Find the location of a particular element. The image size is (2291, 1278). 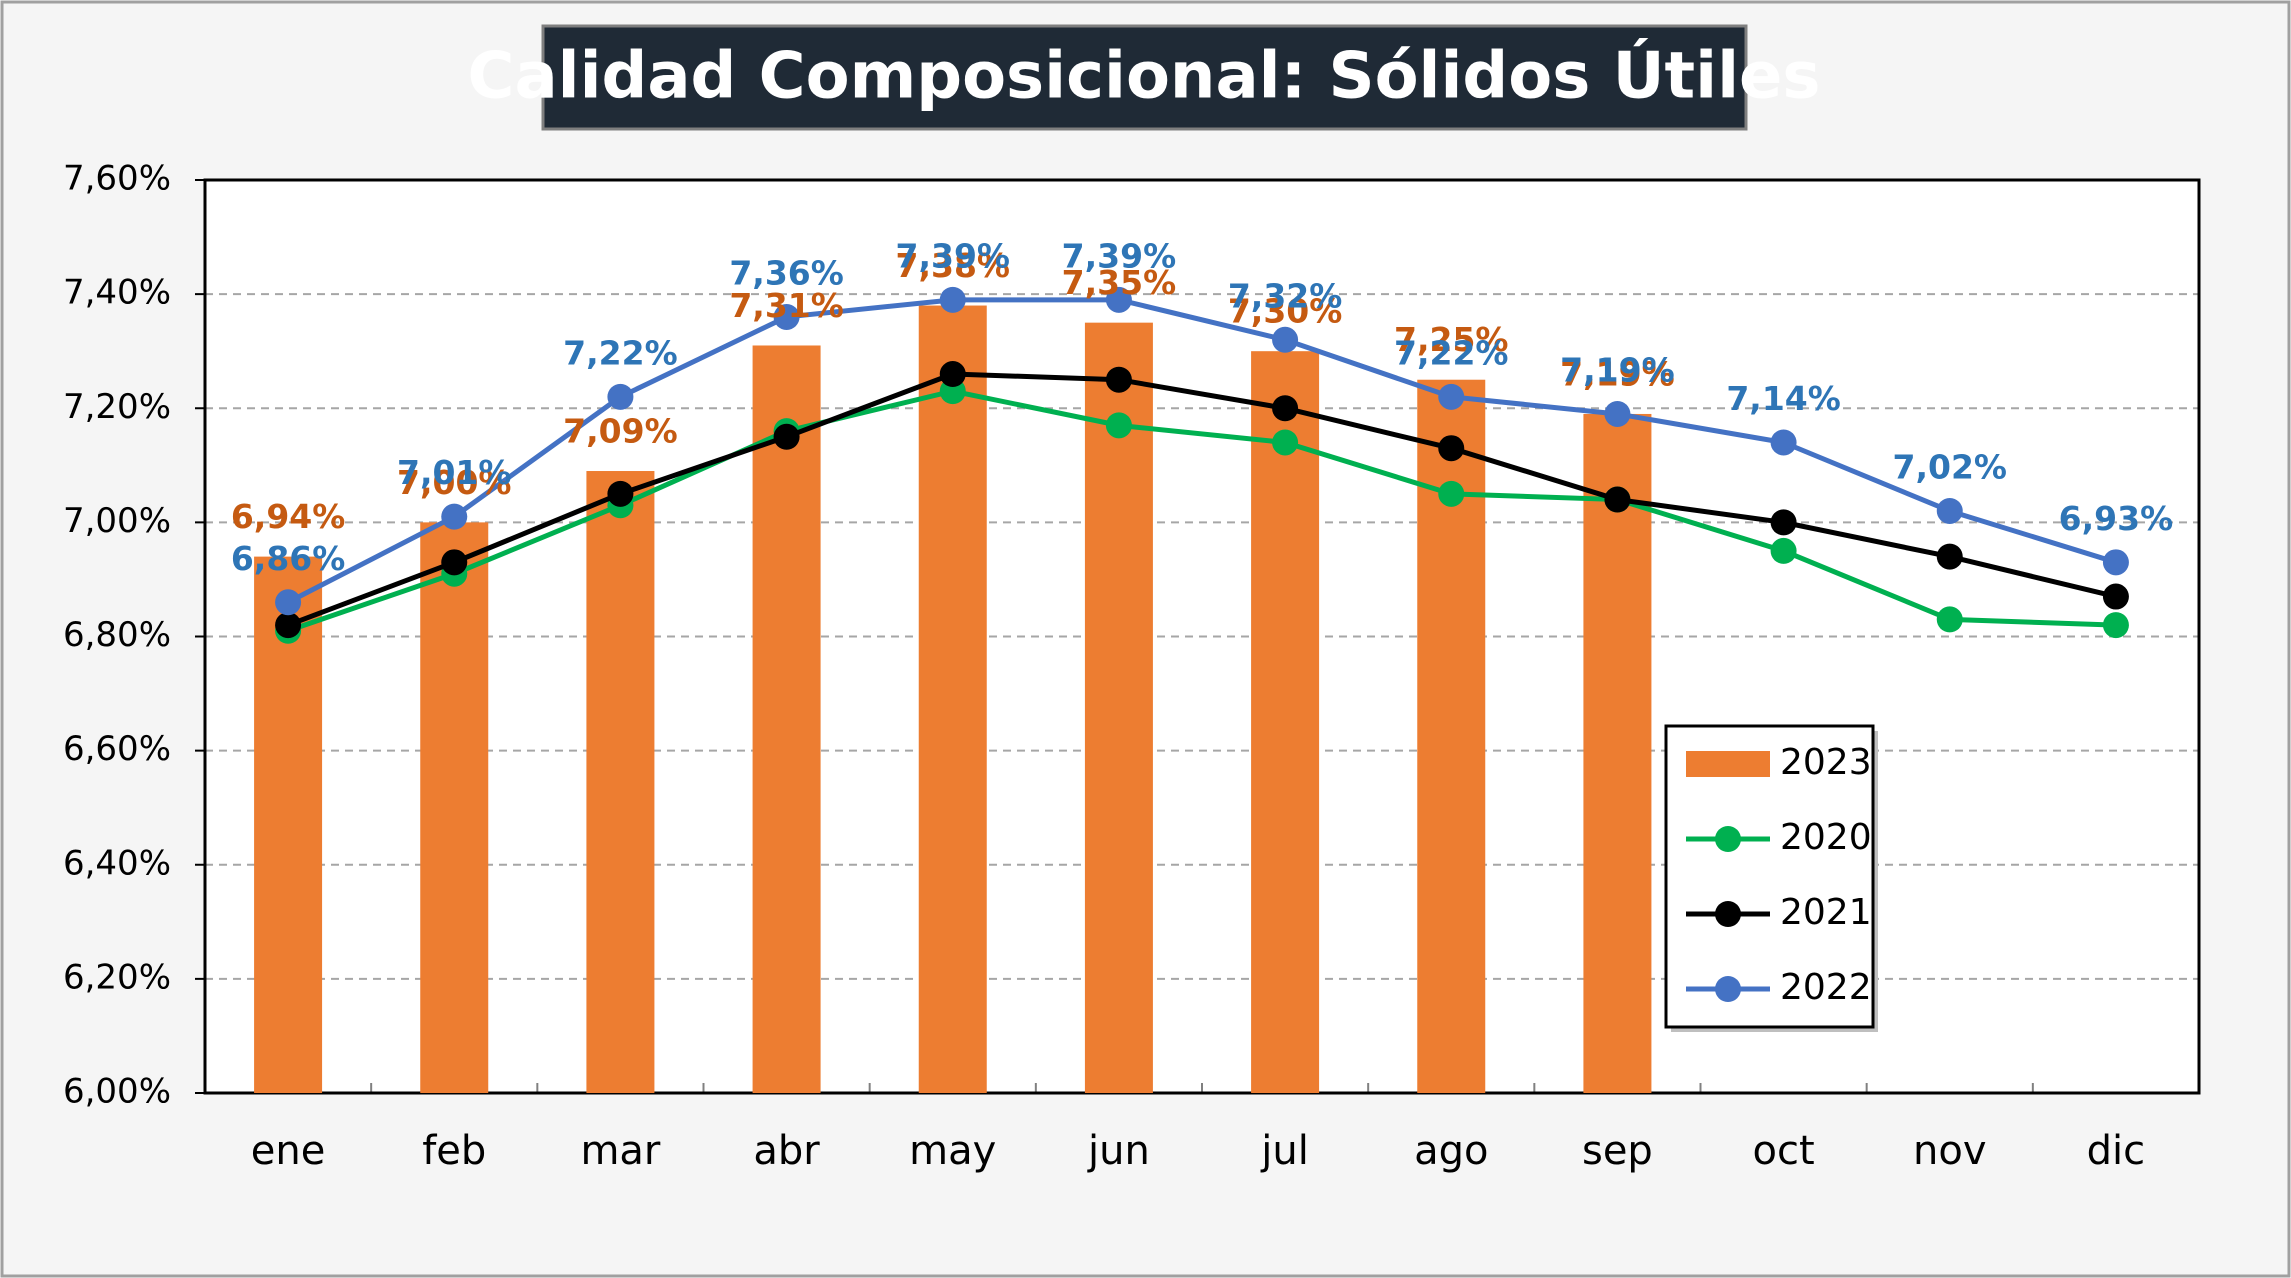

x-tick-label: may is located at coordinates (952, 1151).